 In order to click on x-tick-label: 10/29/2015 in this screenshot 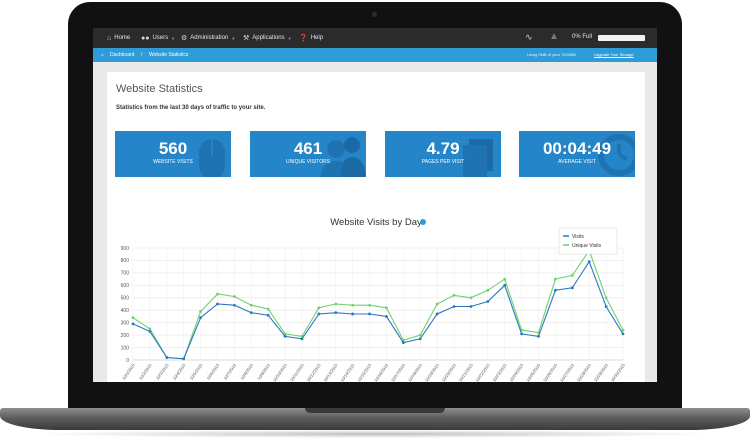, I will do `click(601, 372)`.